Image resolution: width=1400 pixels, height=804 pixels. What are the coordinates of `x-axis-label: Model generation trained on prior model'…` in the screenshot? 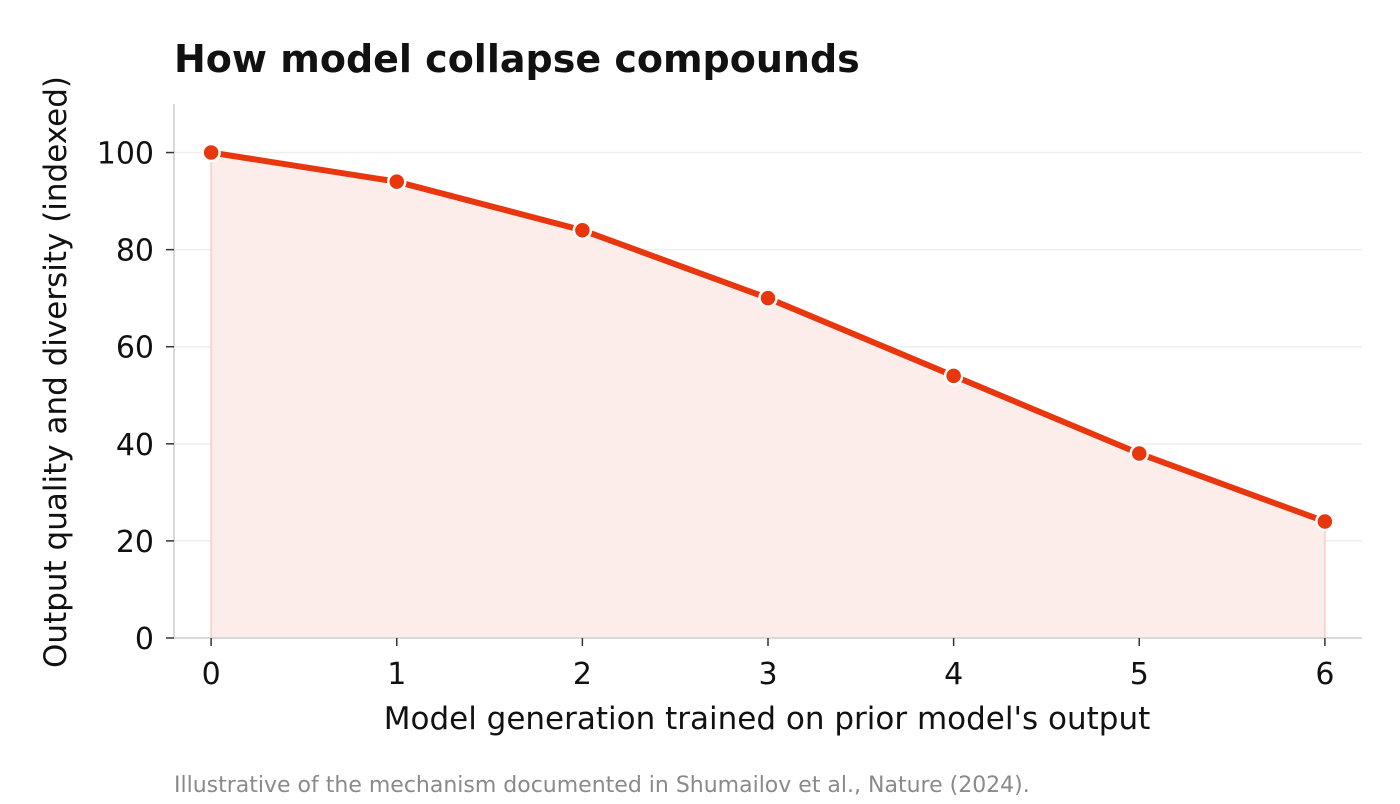 It's located at (767, 719).